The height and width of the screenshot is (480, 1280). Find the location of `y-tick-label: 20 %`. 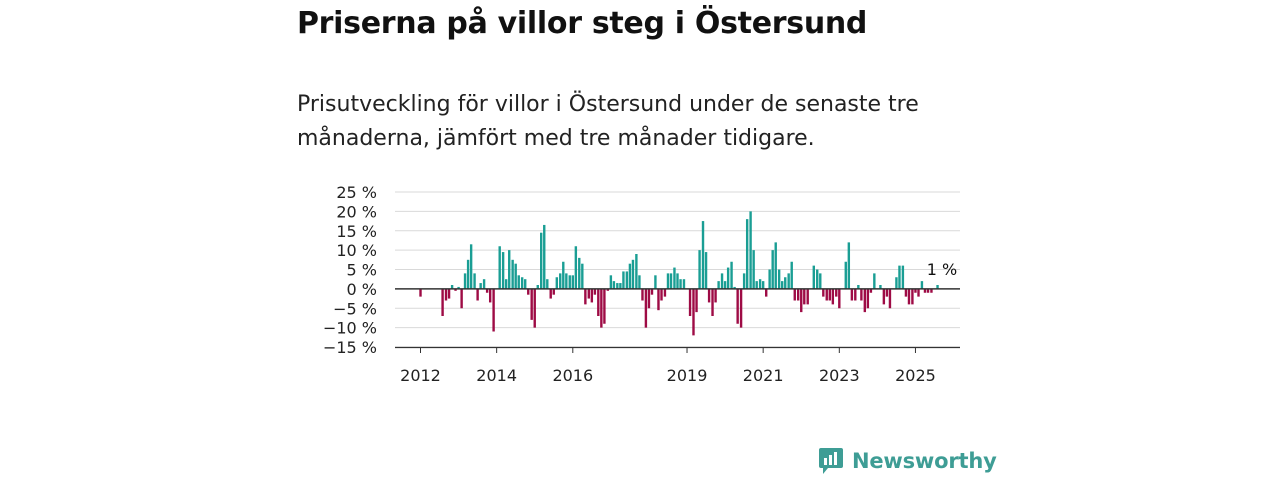

y-tick-label: 20 % is located at coordinates (356, 211).